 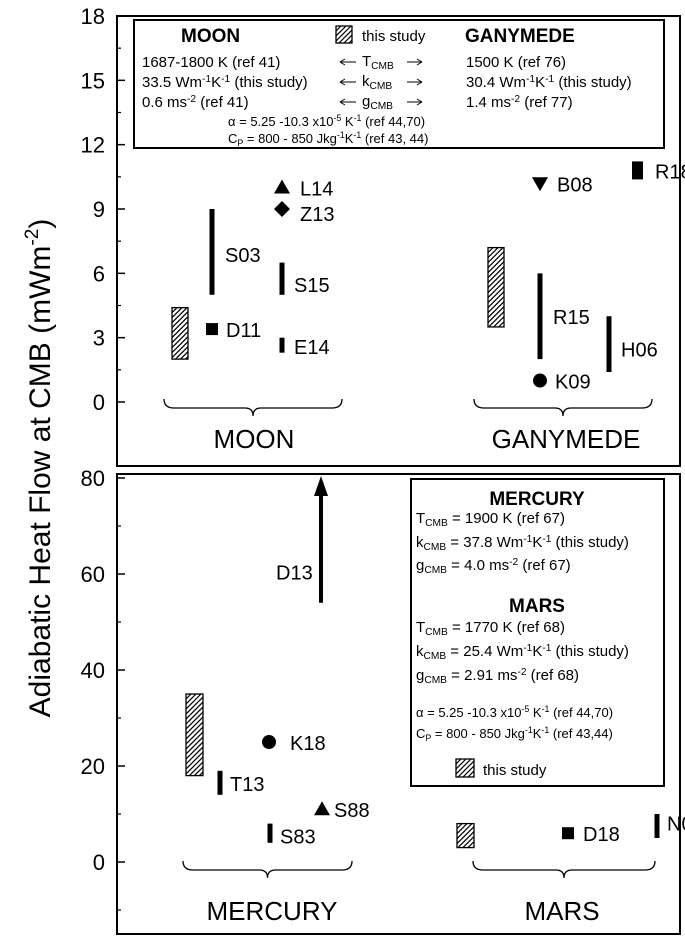 What do you see at coordinates (571, 318) in the screenshot?
I see `range-label-r15: R15` at bounding box center [571, 318].